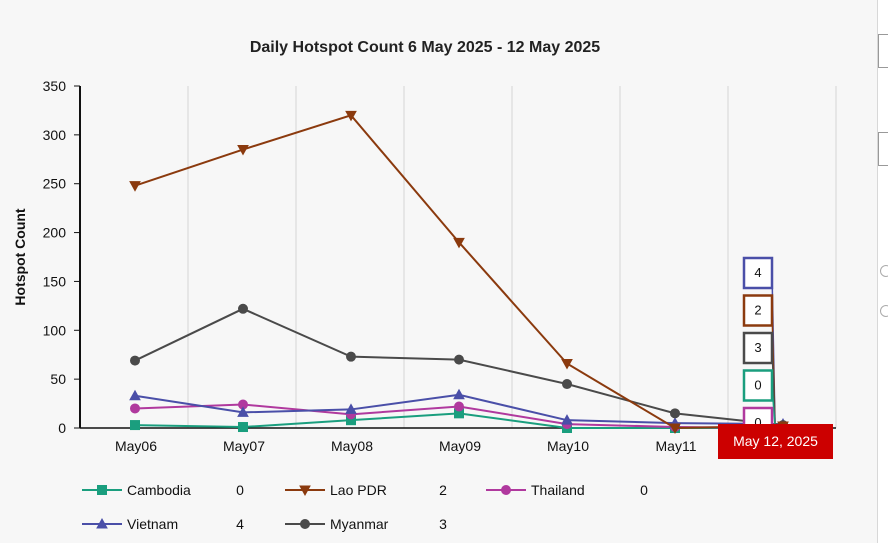  I want to click on tooltip-date-bg, so click(775, 441).